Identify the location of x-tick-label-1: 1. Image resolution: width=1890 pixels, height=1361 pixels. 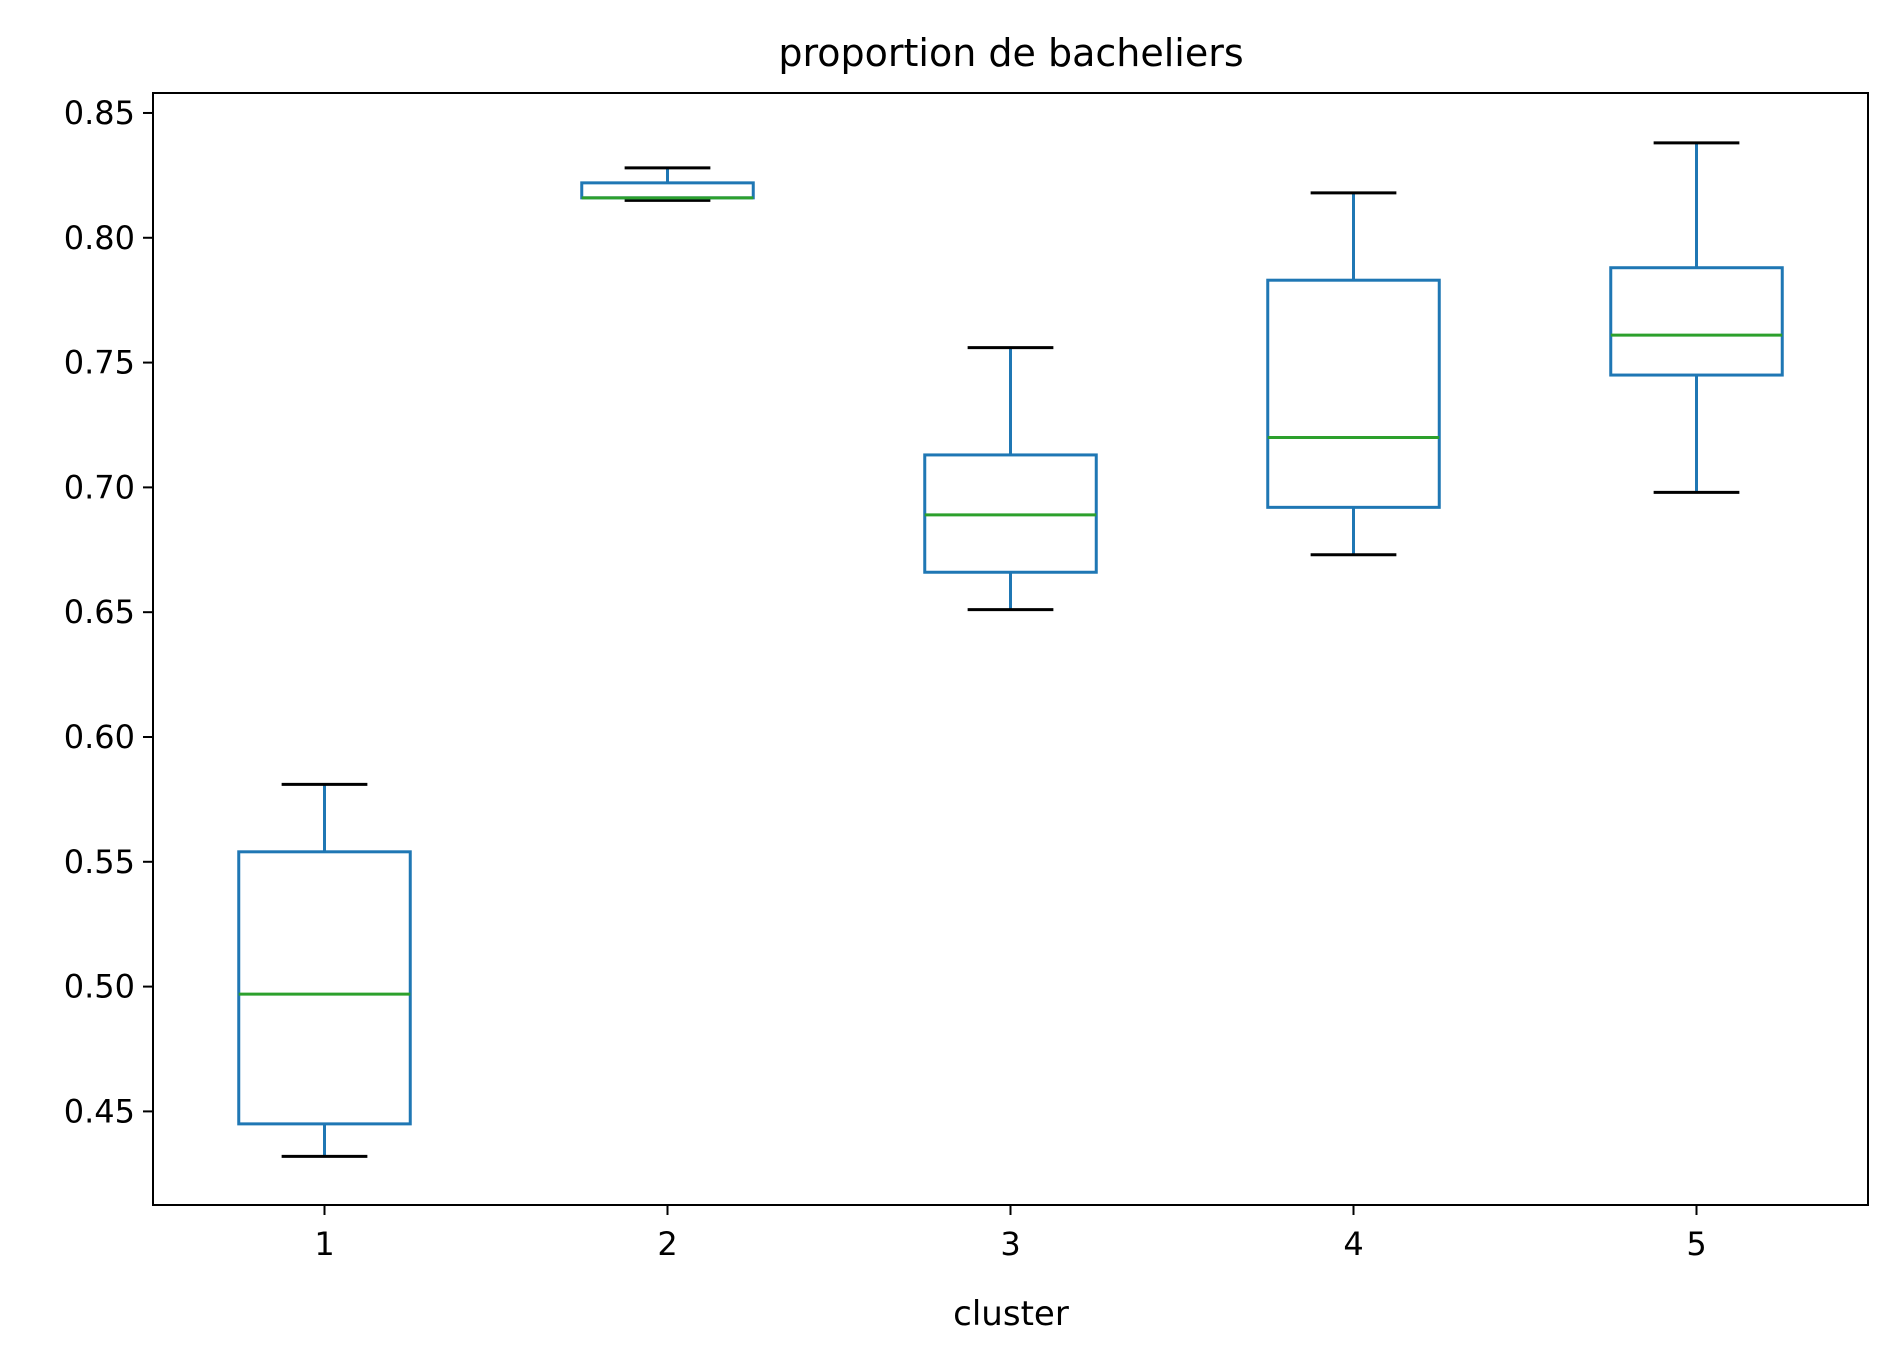
(324, 1244).